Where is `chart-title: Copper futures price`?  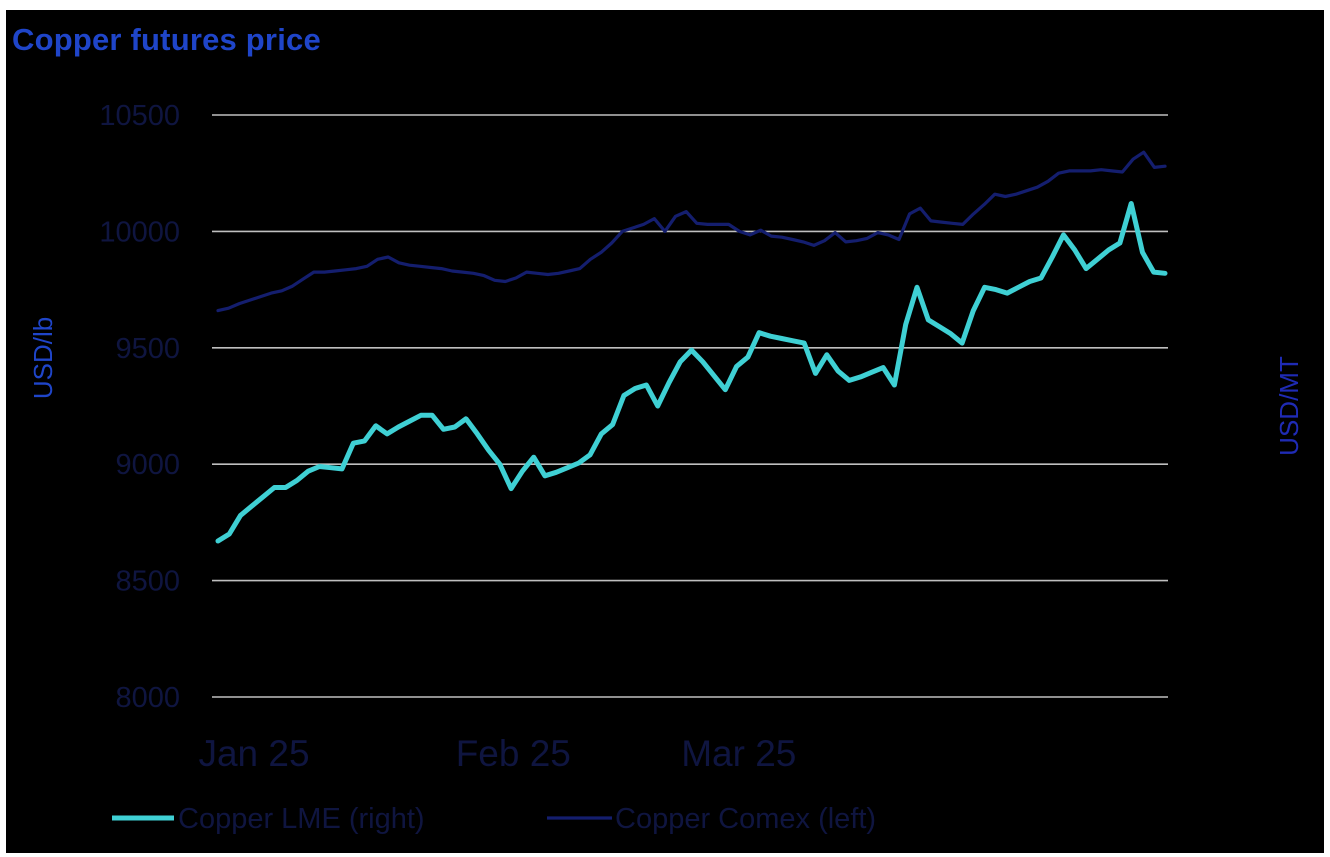 chart-title: Copper futures price is located at coordinates (166, 39).